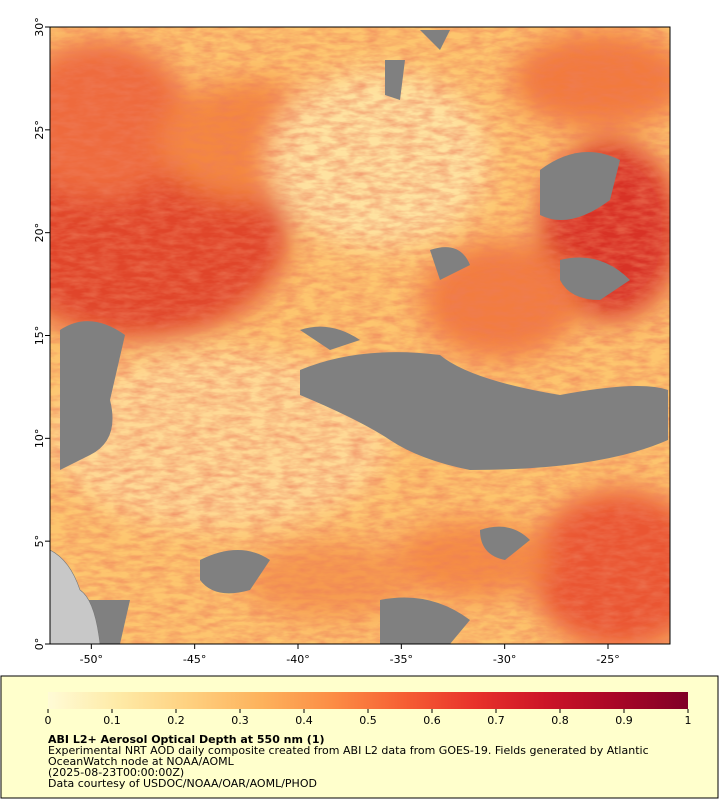 The width and height of the screenshot is (720, 800). What do you see at coordinates (39, 336) in the screenshot?
I see `y-tick-label: 15°` at bounding box center [39, 336].